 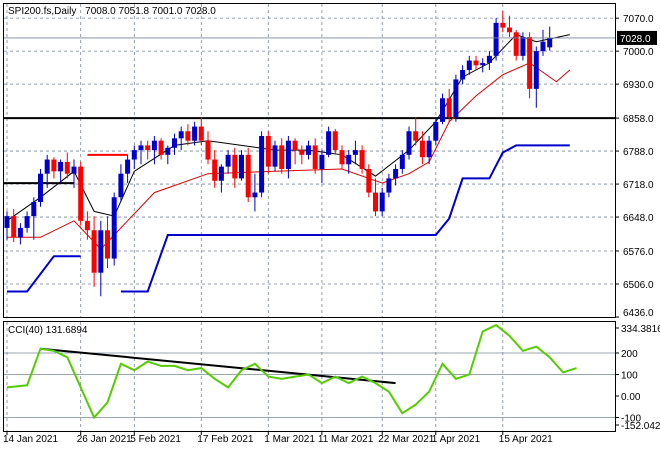 I want to click on price-tick-label: 6436.0, so click(x=638, y=313).